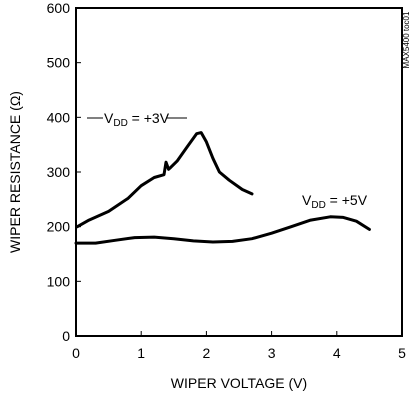 The height and width of the screenshot is (395, 412). What do you see at coordinates (402, 353) in the screenshot?
I see `x-tick-label: 5` at bounding box center [402, 353].